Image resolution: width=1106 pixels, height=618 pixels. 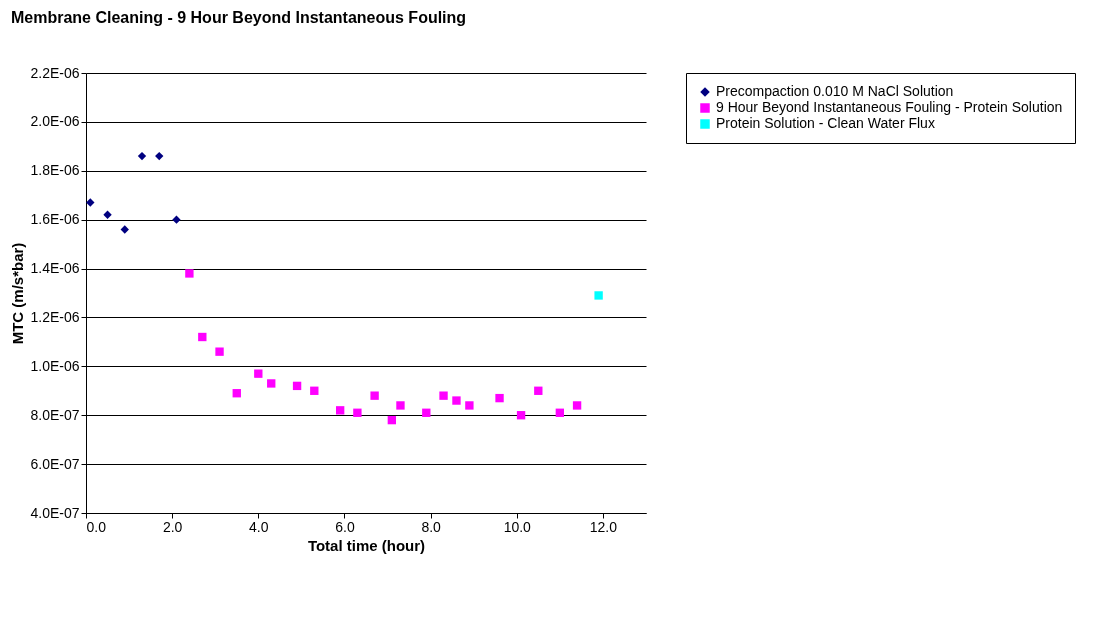 I want to click on x-tick-label: 0.0, so click(x=96, y=526).